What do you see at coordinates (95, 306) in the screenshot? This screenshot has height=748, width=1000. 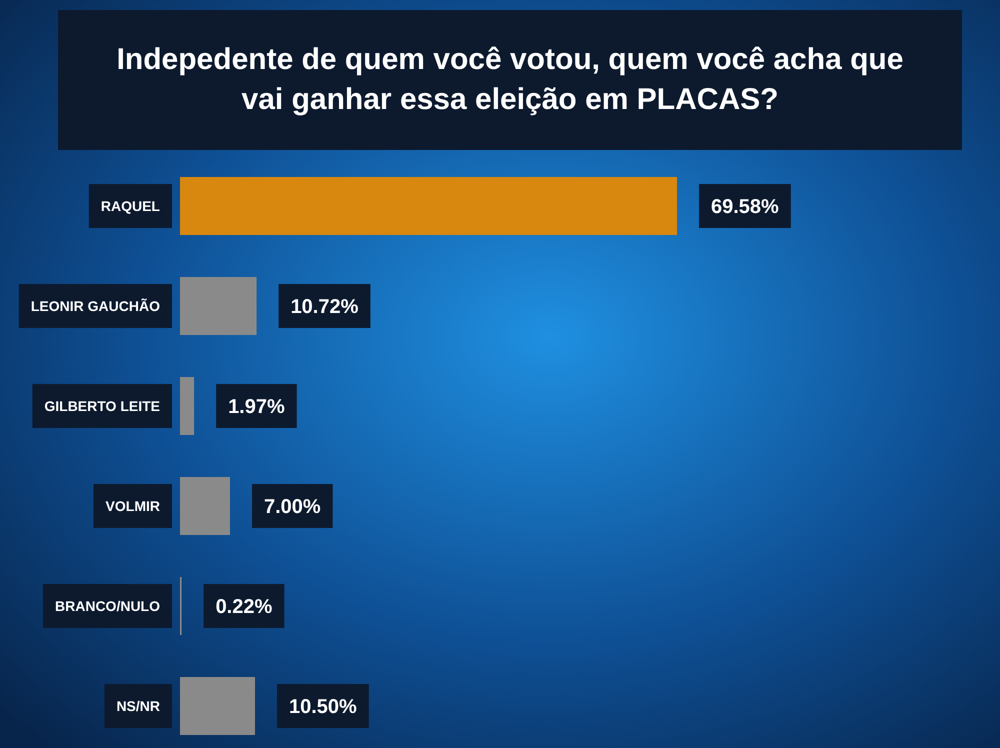 I see `y-tick-label: LEONIR GAUCHÃO` at bounding box center [95, 306].